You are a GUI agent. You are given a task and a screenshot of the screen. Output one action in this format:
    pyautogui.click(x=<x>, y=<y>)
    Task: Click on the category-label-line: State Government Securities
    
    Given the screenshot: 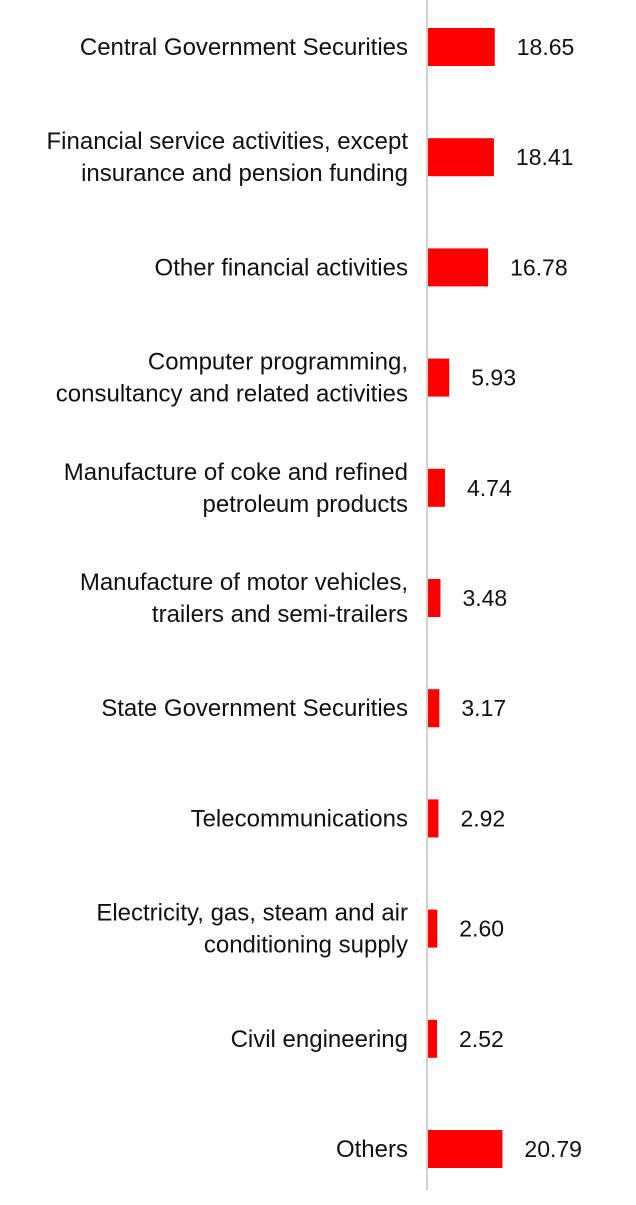 What is the action you would take?
    pyautogui.click(x=254, y=708)
    